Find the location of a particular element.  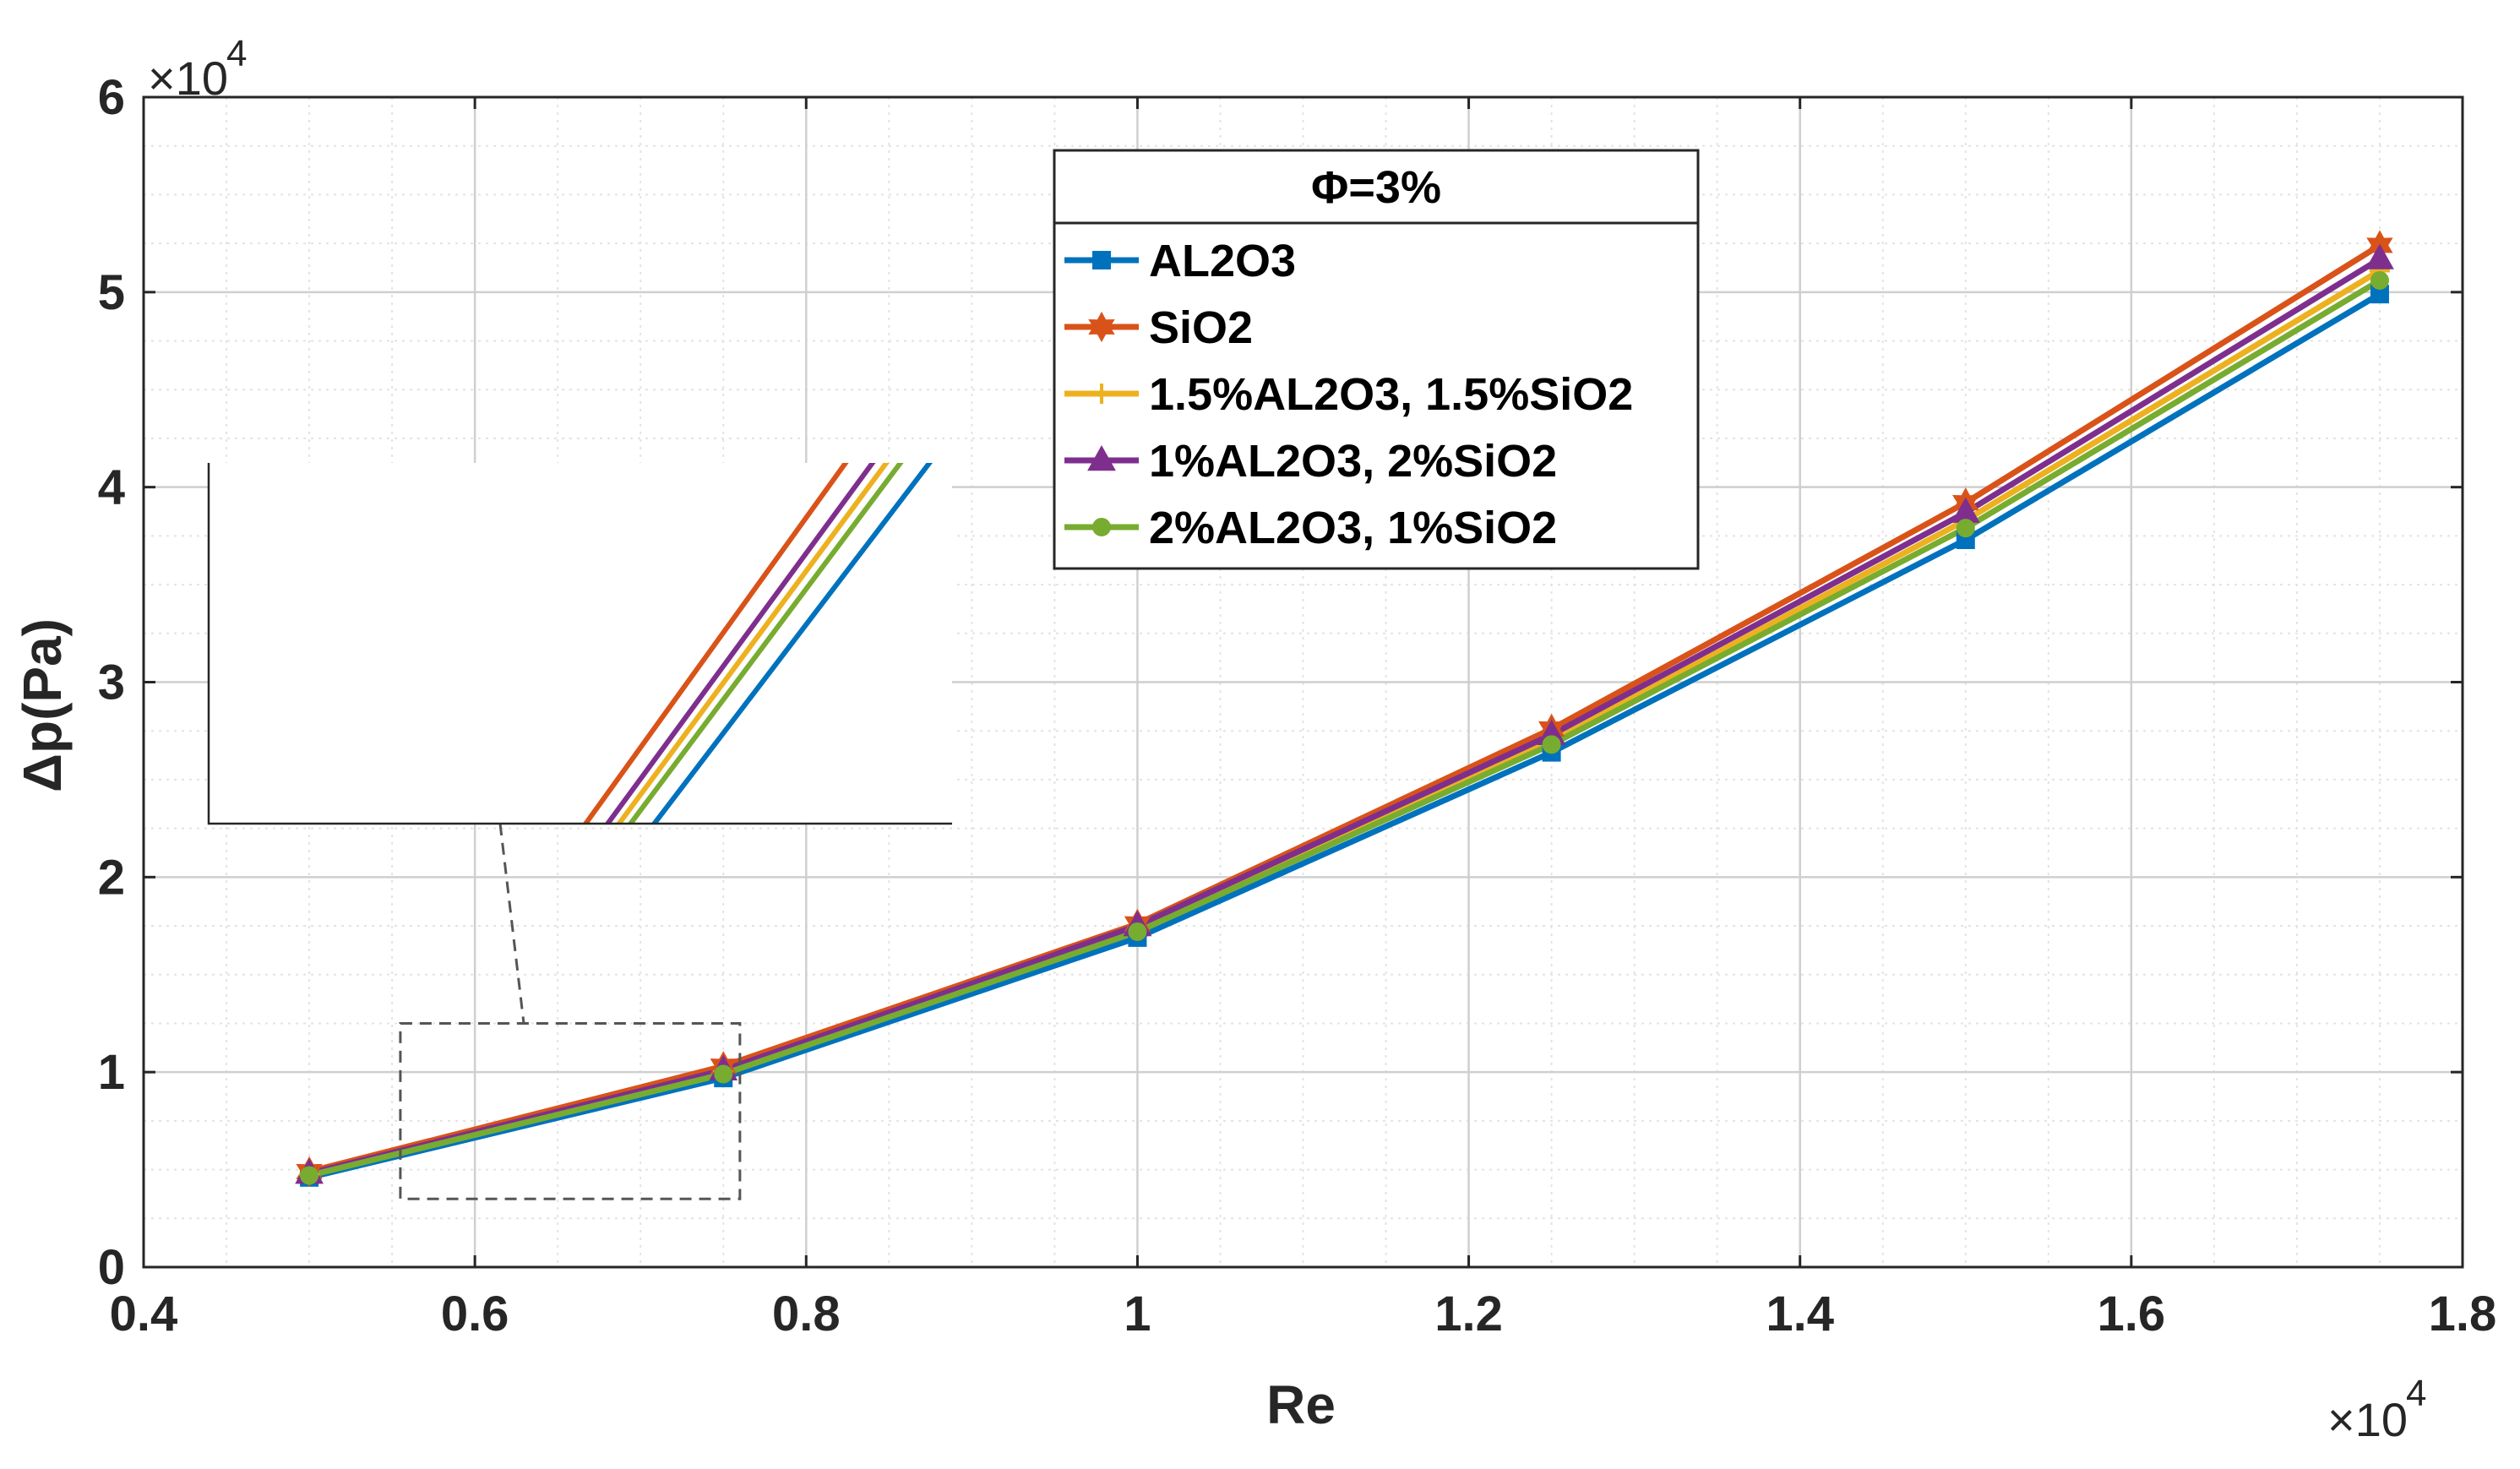

y-exponent: ×10 4 is located at coordinates (197, 69).